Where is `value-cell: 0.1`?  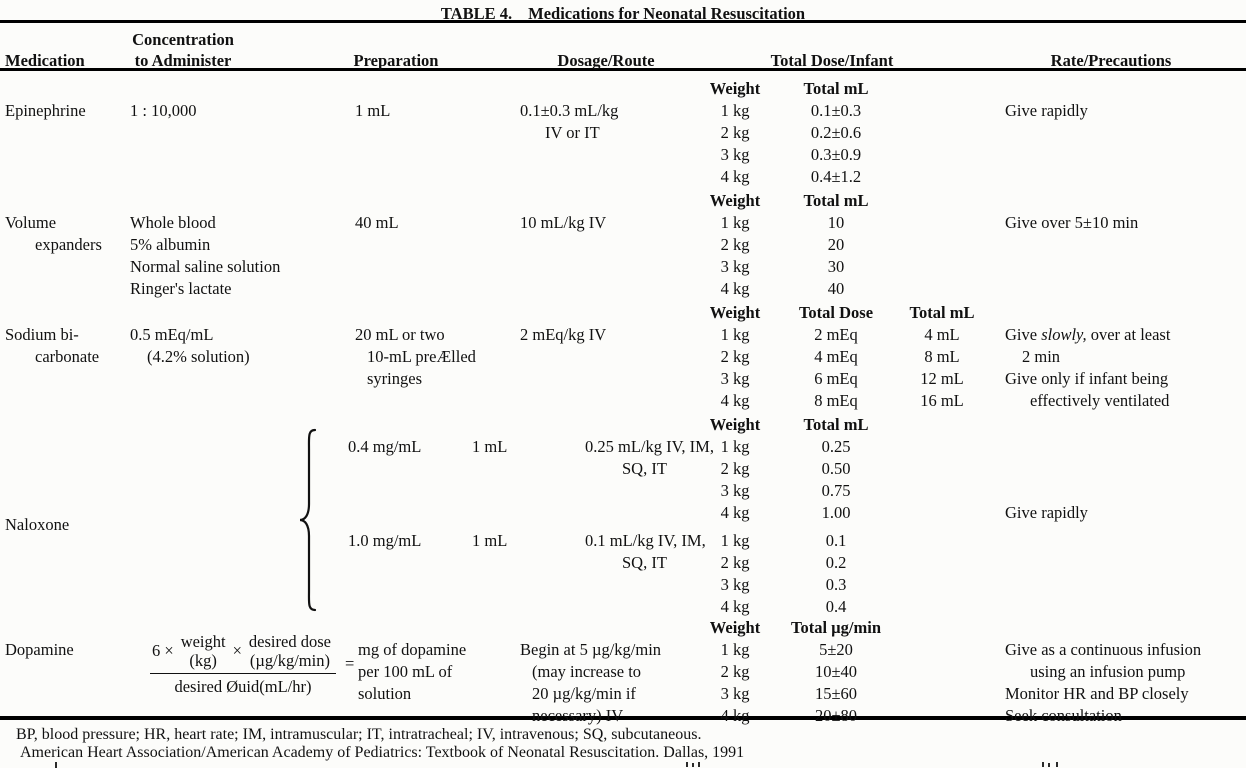 value-cell: 0.1 is located at coordinates (836, 540).